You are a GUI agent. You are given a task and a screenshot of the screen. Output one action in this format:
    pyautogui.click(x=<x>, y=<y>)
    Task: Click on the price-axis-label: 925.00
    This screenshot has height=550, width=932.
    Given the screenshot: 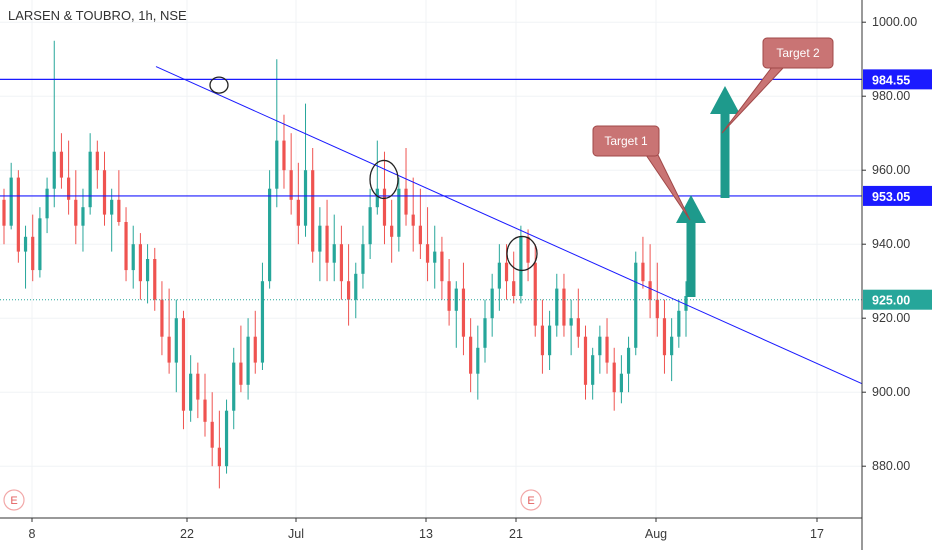 What is the action you would take?
    pyautogui.click(x=897, y=299)
    